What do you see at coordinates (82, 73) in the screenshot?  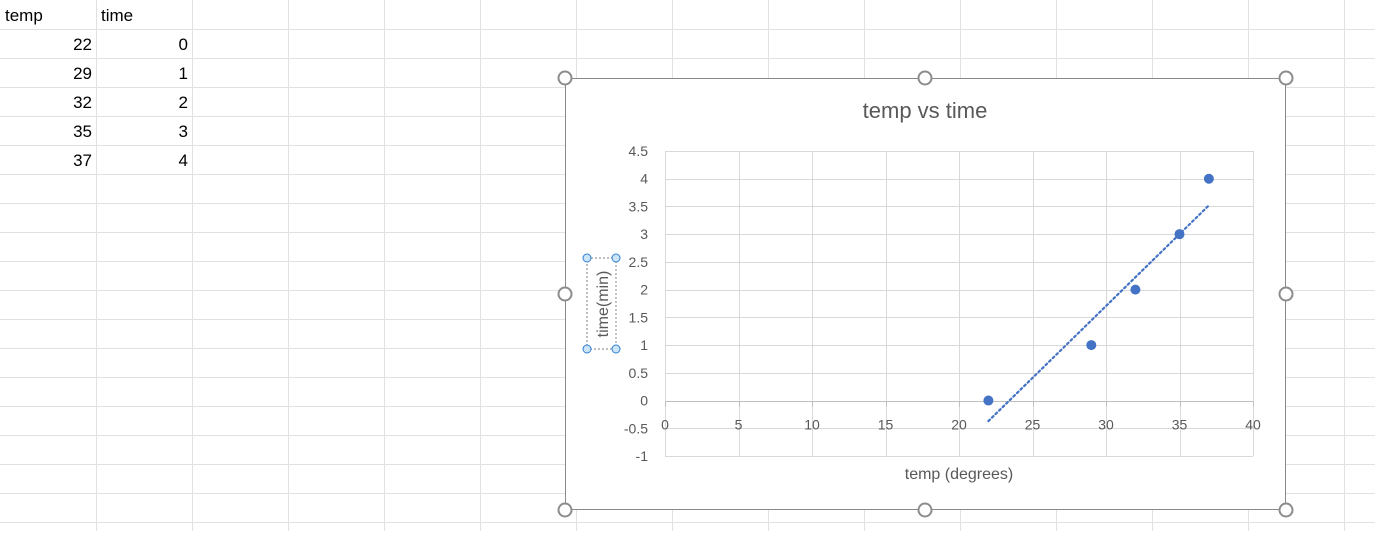 I see `cell-temp-2: 29` at bounding box center [82, 73].